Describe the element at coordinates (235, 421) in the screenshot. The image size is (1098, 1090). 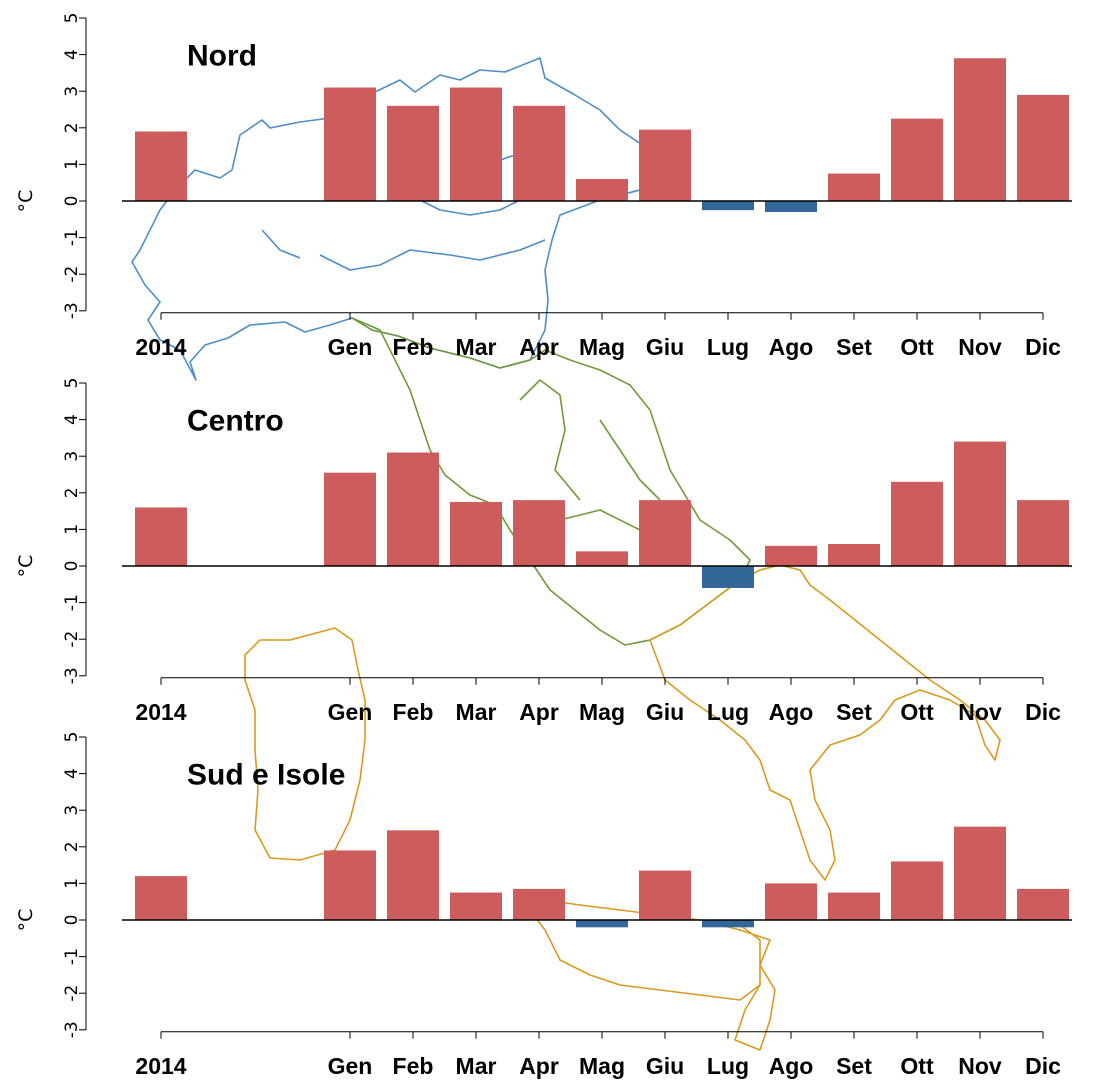
I see `panel-title: Centro` at that location.